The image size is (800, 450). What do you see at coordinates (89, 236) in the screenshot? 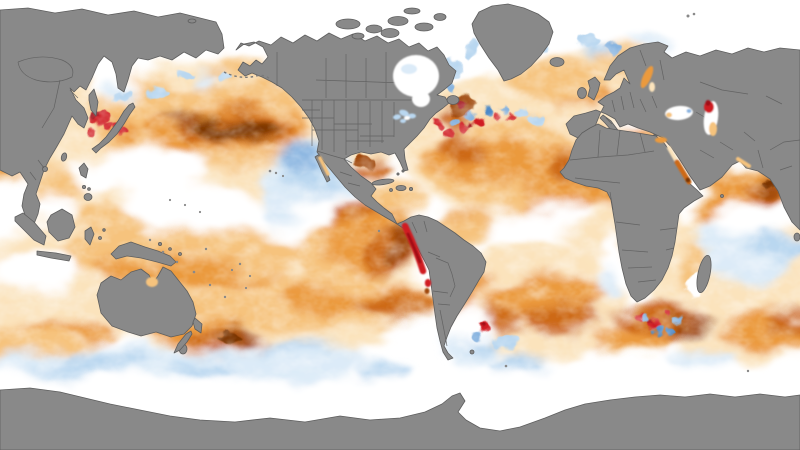
I see `landmass-sulawesi` at bounding box center [89, 236].